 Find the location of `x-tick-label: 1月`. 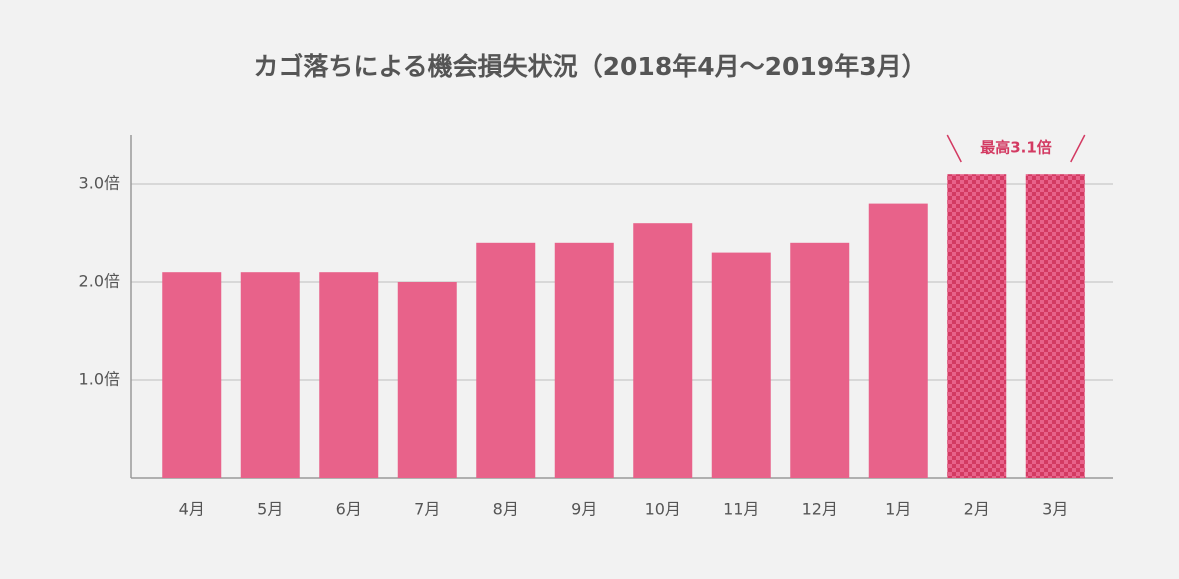

x-tick-label: 1月 is located at coordinates (898, 509).